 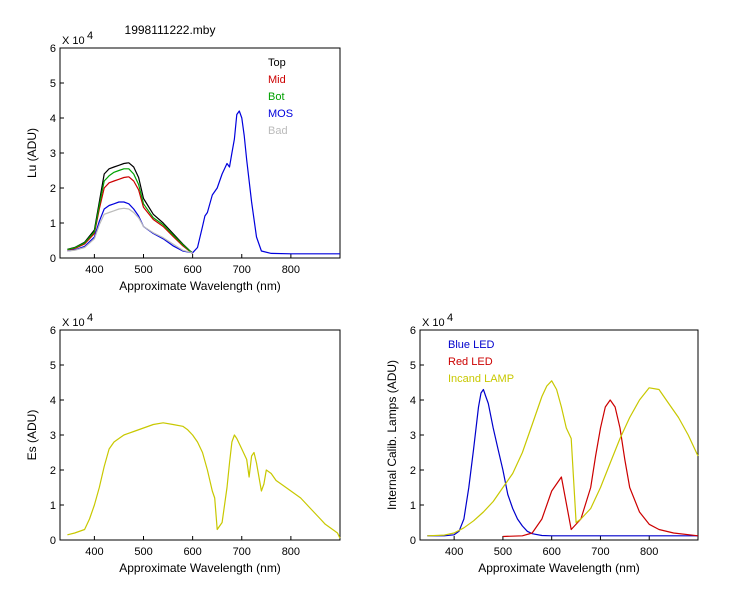 What do you see at coordinates (600, 468) in the screenshot?
I see `series-line-red-led` at bounding box center [600, 468].